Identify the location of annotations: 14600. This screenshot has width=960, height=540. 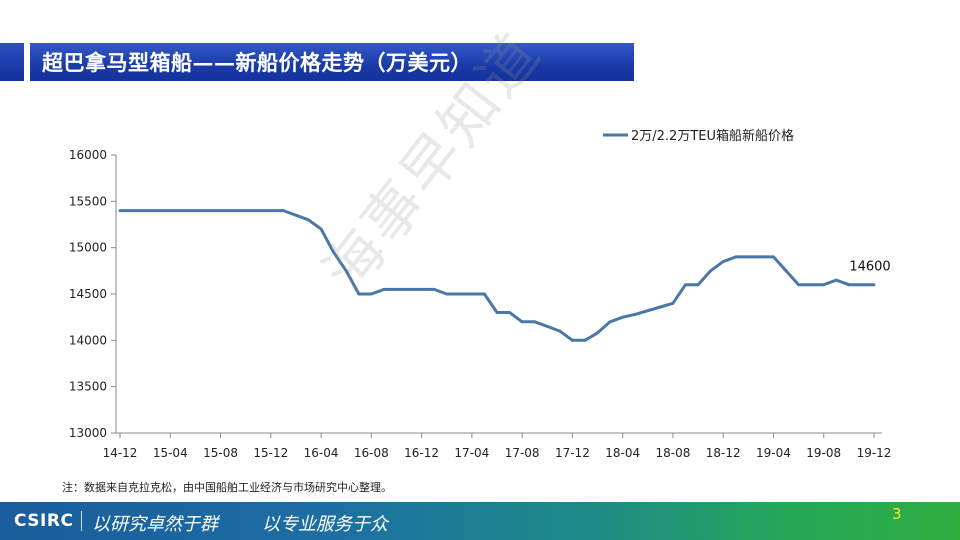
(869, 267).